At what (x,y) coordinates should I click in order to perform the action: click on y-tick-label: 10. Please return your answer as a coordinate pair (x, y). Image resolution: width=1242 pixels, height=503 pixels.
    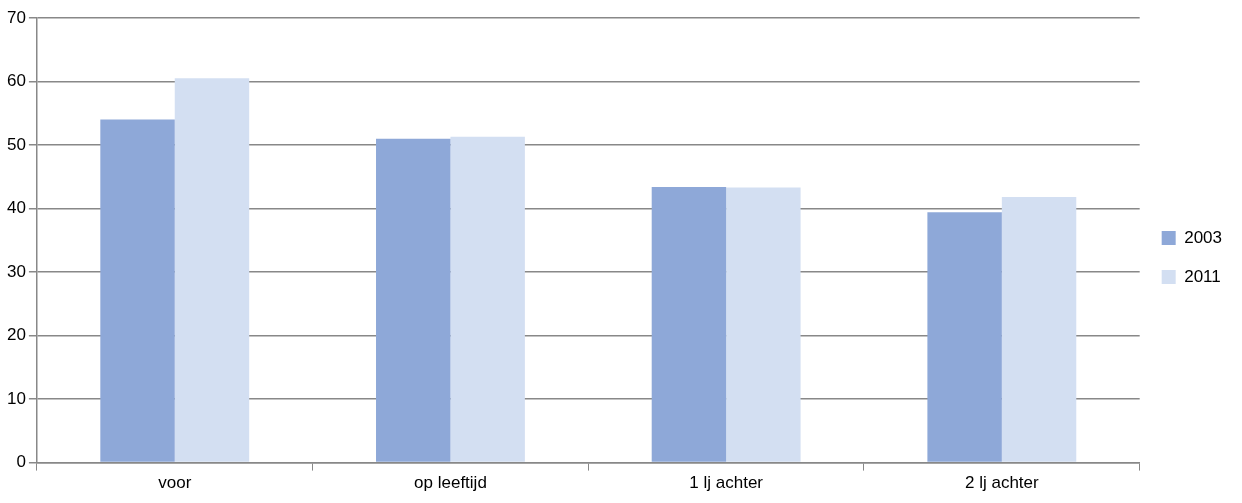
    Looking at the image, I should click on (16, 398).